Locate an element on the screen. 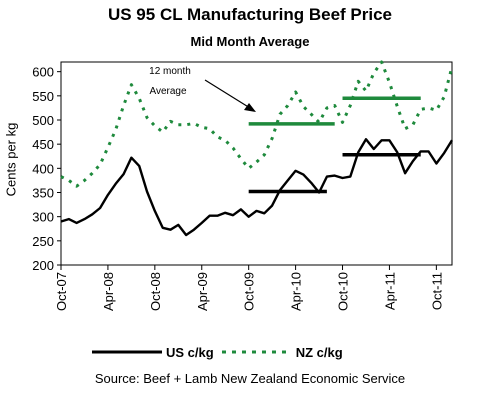 Image resolution: width=500 pixels, height=400 pixels. legend-label-us: US c/kg is located at coordinates (190, 352).